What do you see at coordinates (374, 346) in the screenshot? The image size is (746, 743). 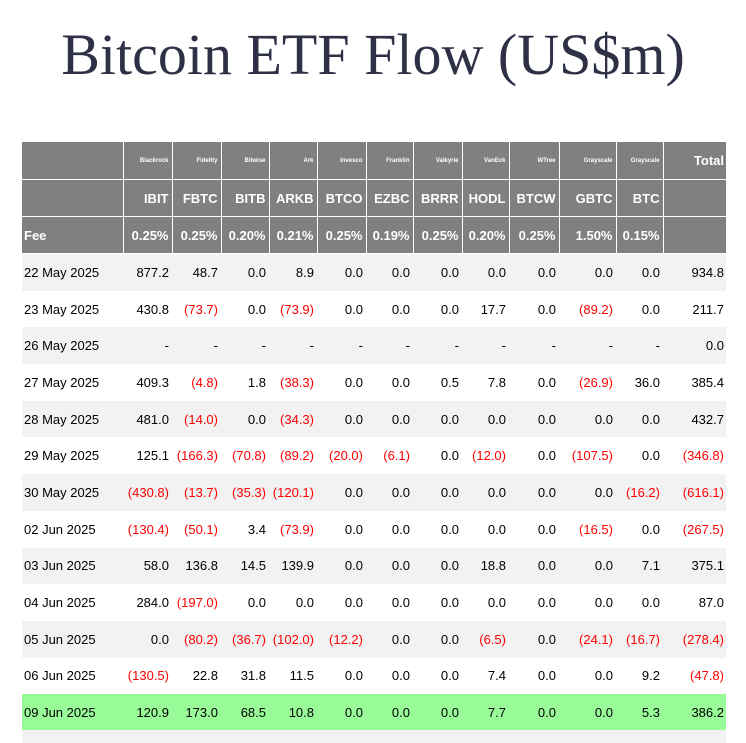 I see `table-row: 26 May 2025- - - - - - - - - - -0.0` at bounding box center [374, 346].